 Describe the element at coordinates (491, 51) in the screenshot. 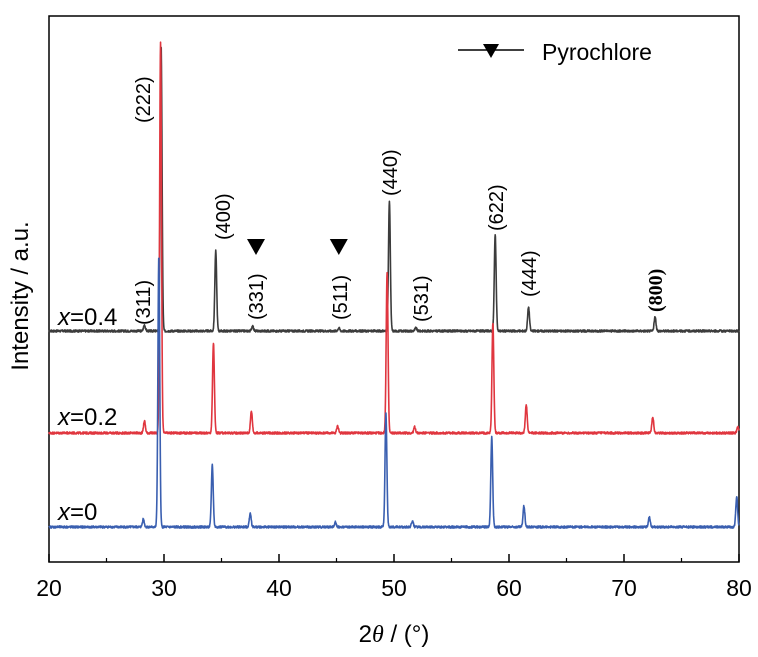

I see `legend-triangle-icon` at that location.